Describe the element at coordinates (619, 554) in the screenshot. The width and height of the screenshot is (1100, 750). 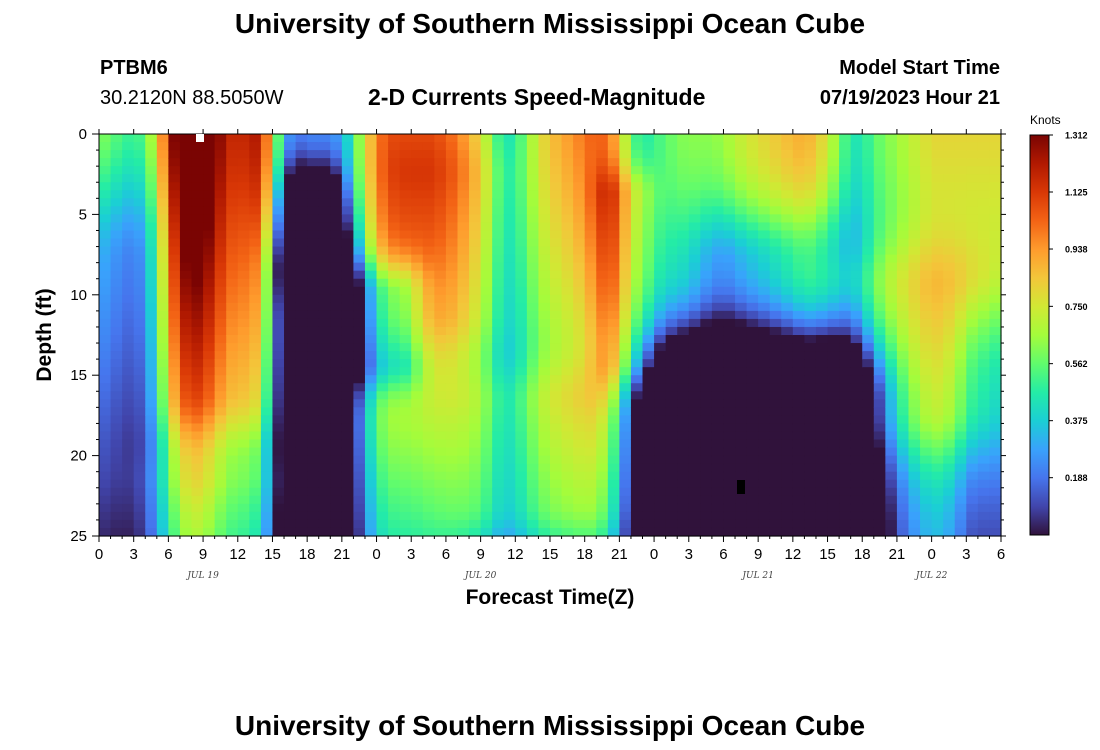
I see `x-tick-label: 21` at that location.